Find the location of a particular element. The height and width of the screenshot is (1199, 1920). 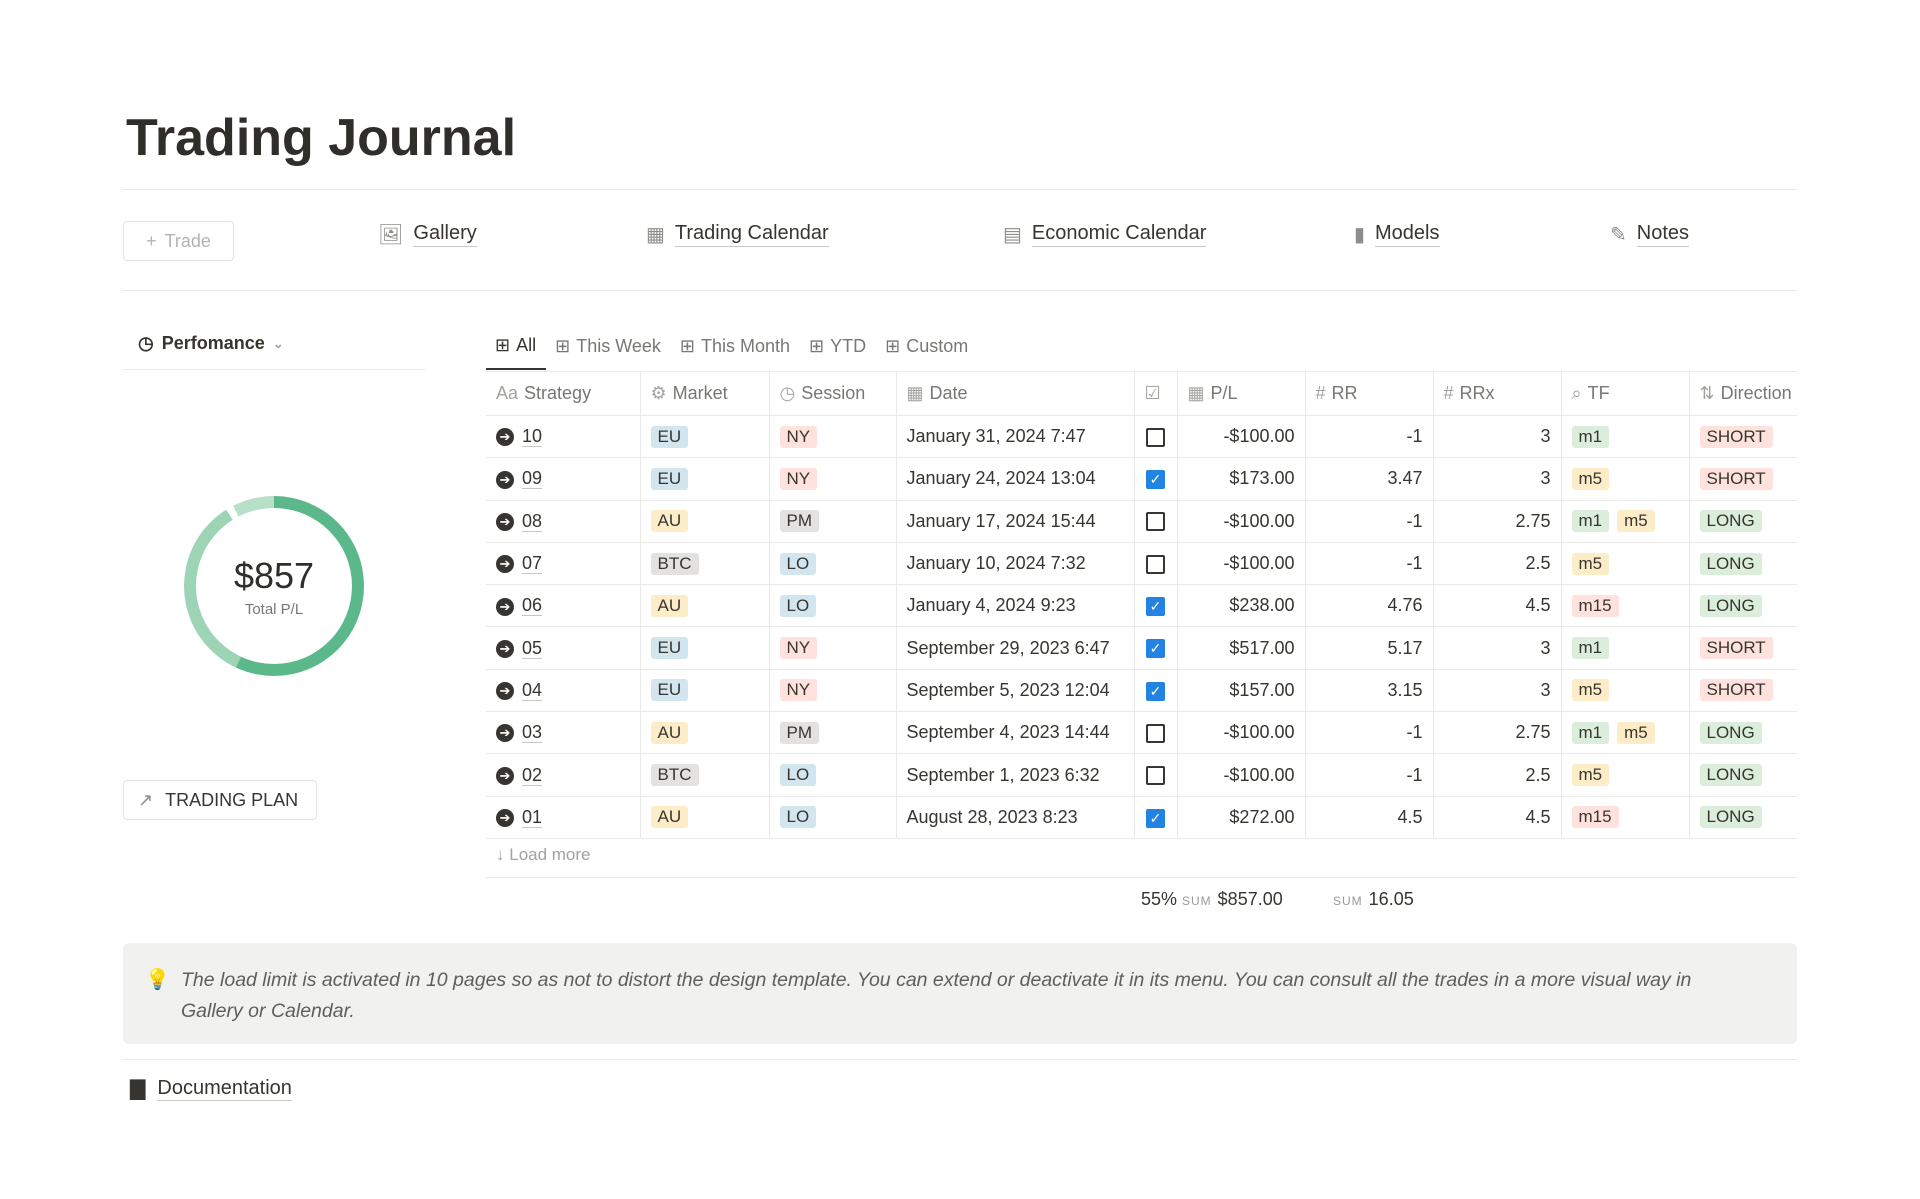

strategy-link: 08 is located at coordinates (532, 521).